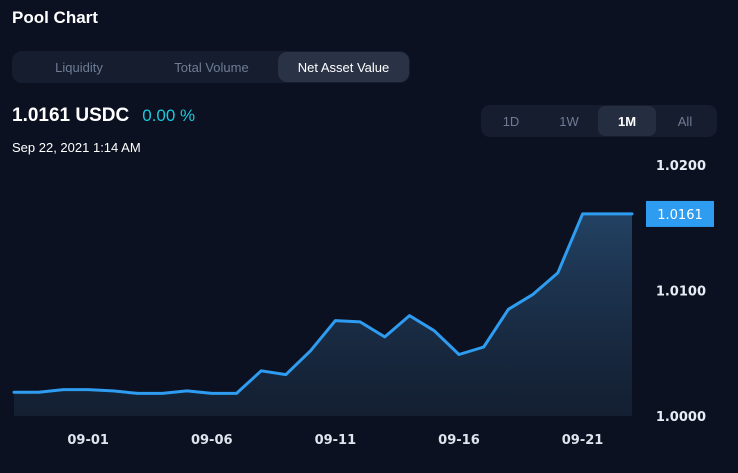 This screenshot has height=473, width=738. I want to click on y-tick-label: 1.0200, so click(681, 166).